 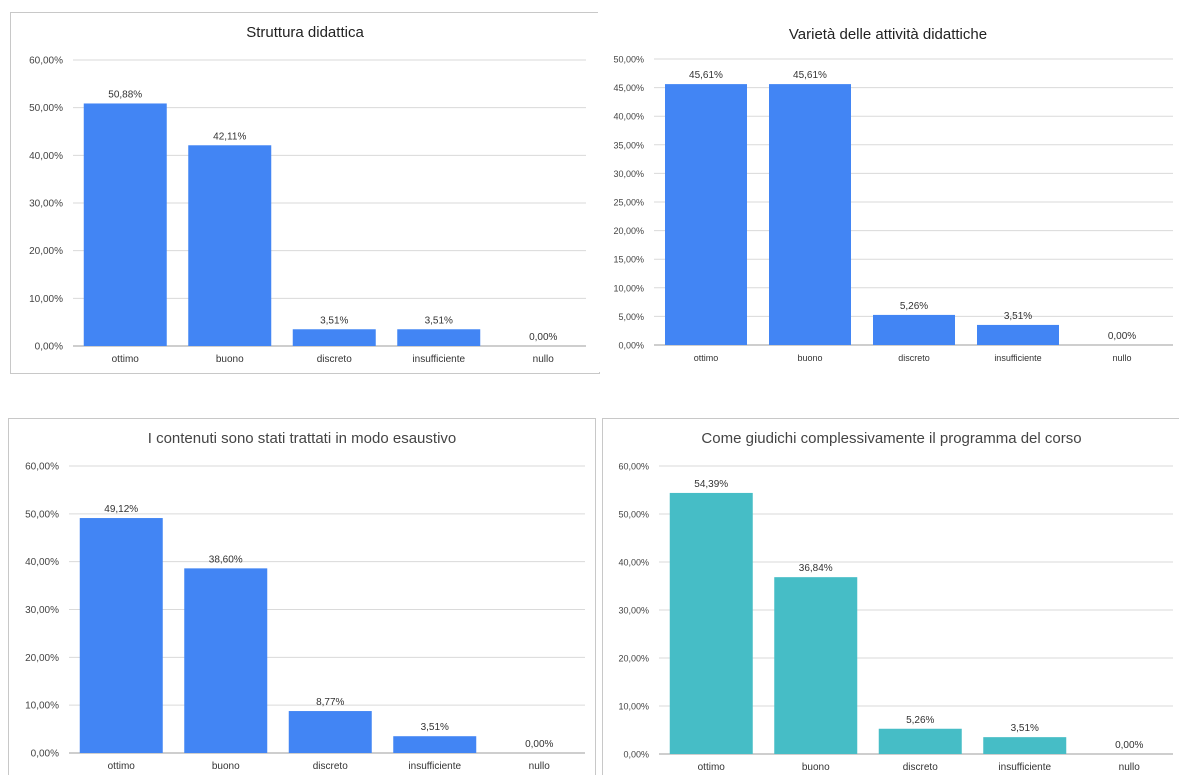 I want to click on data-label-ottimo: 54,39%, so click(x=711, y=484).